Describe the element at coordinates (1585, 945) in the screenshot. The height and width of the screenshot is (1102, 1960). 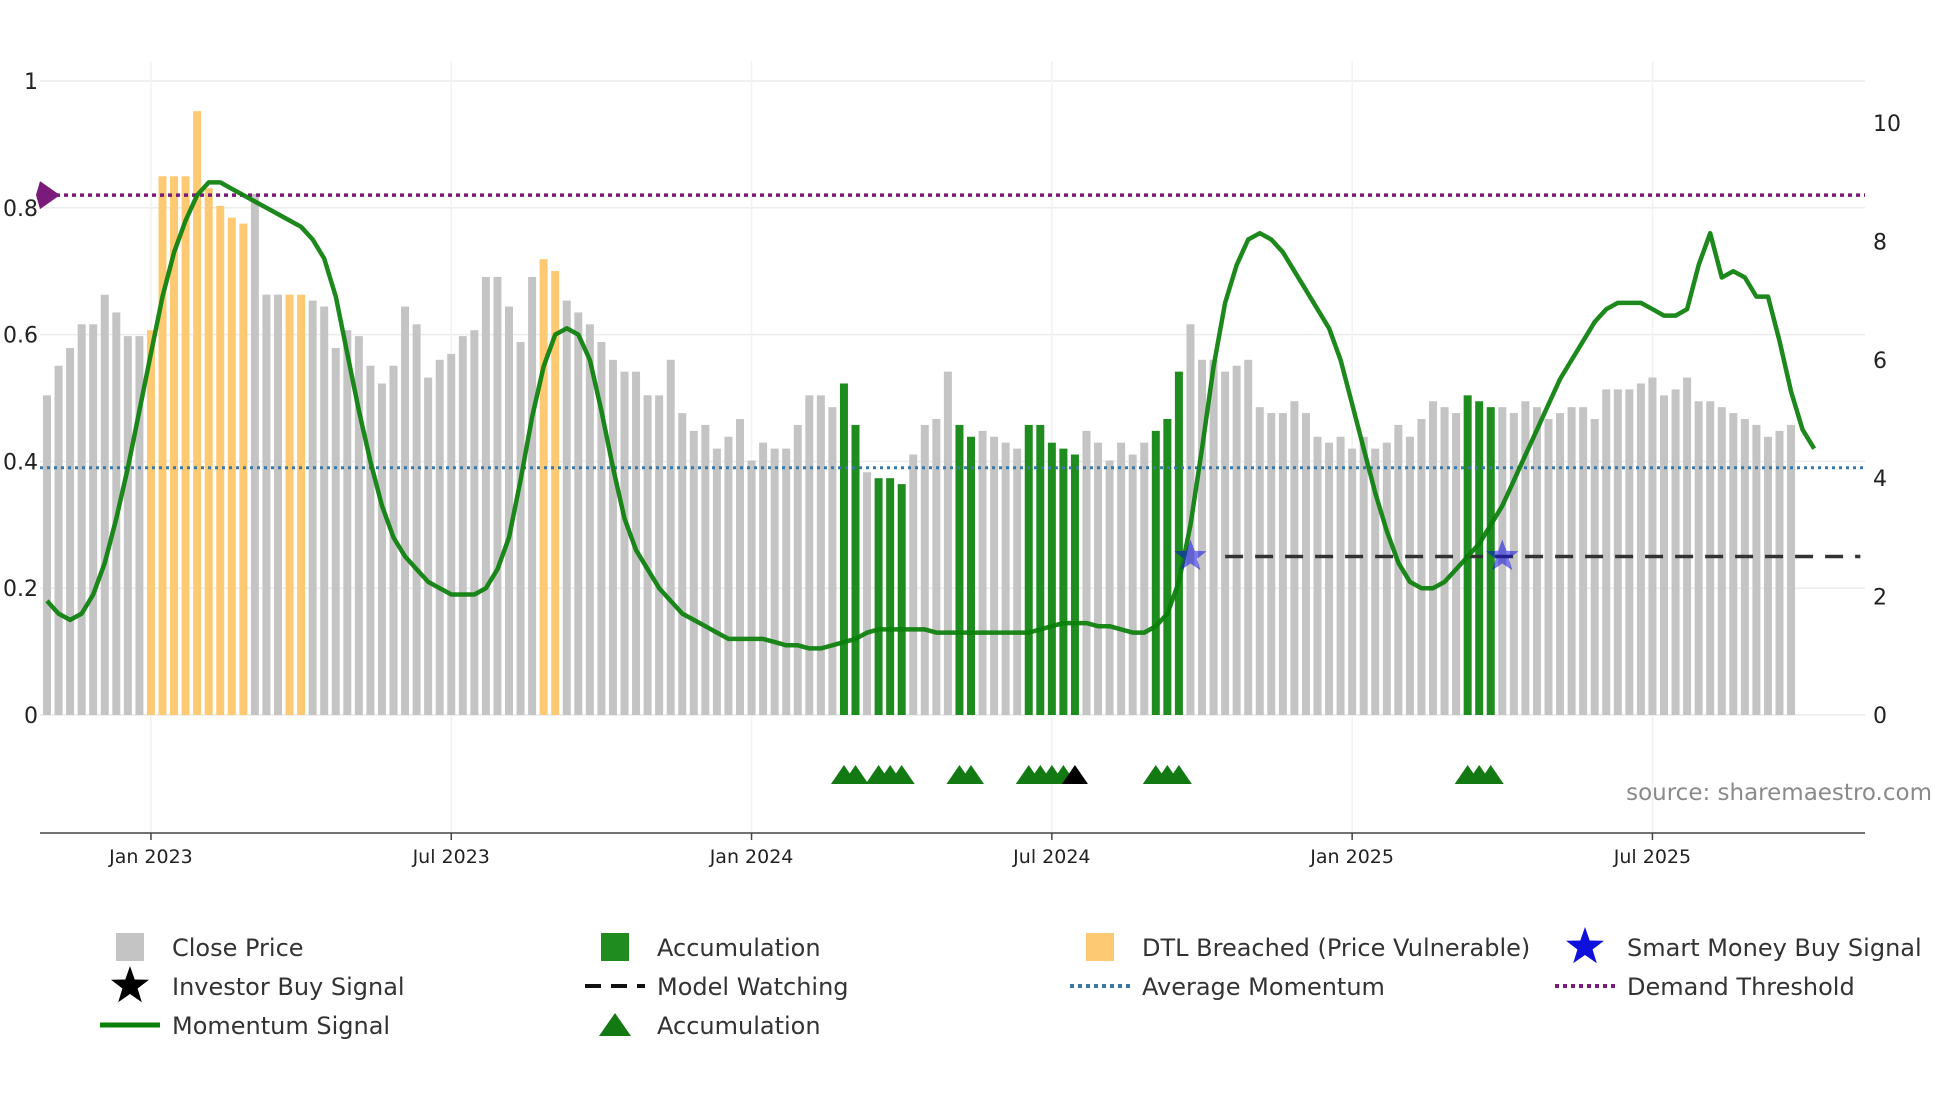
I see `legend-star-smart-money` at that location.